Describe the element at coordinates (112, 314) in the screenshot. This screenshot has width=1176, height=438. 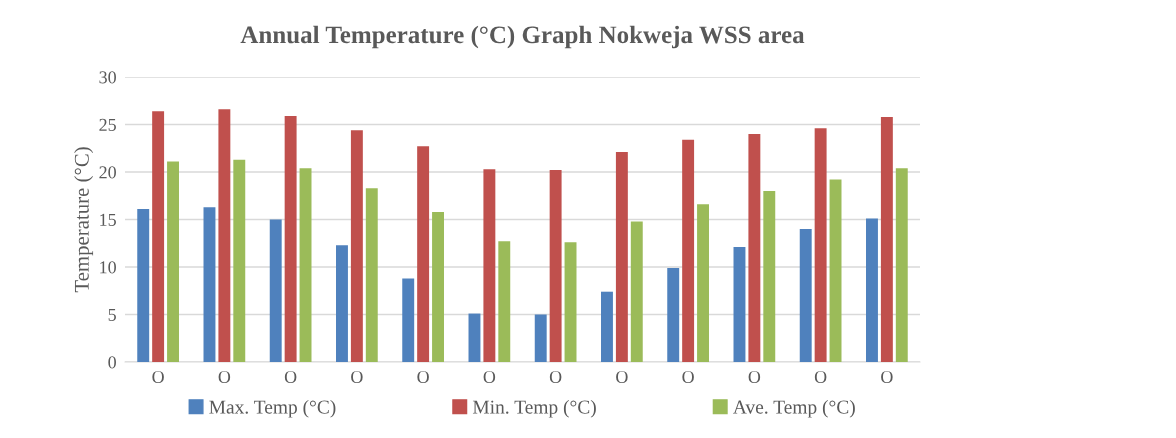
I see `y-tick-label: 5` at that location.